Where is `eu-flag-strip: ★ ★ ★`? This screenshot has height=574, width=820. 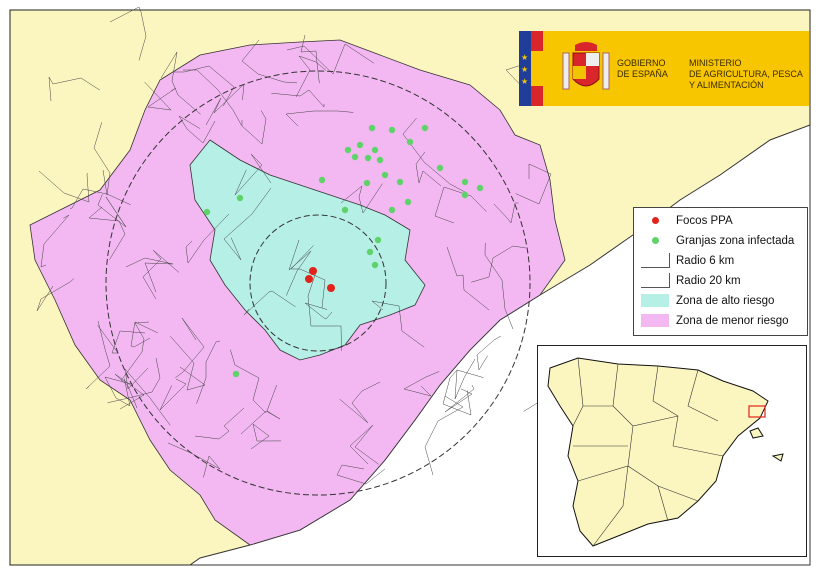 eu-flag-strip: ★ ★ ★ is located at coordinates (525, 68).